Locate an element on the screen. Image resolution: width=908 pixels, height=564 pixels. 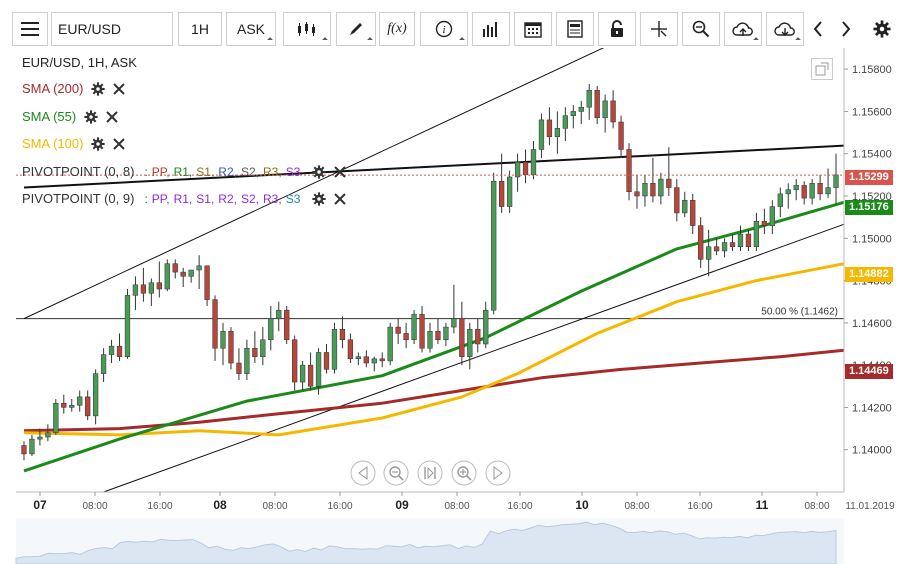
last-price-tag: 1.15299 is located at coordinates (869, 177).